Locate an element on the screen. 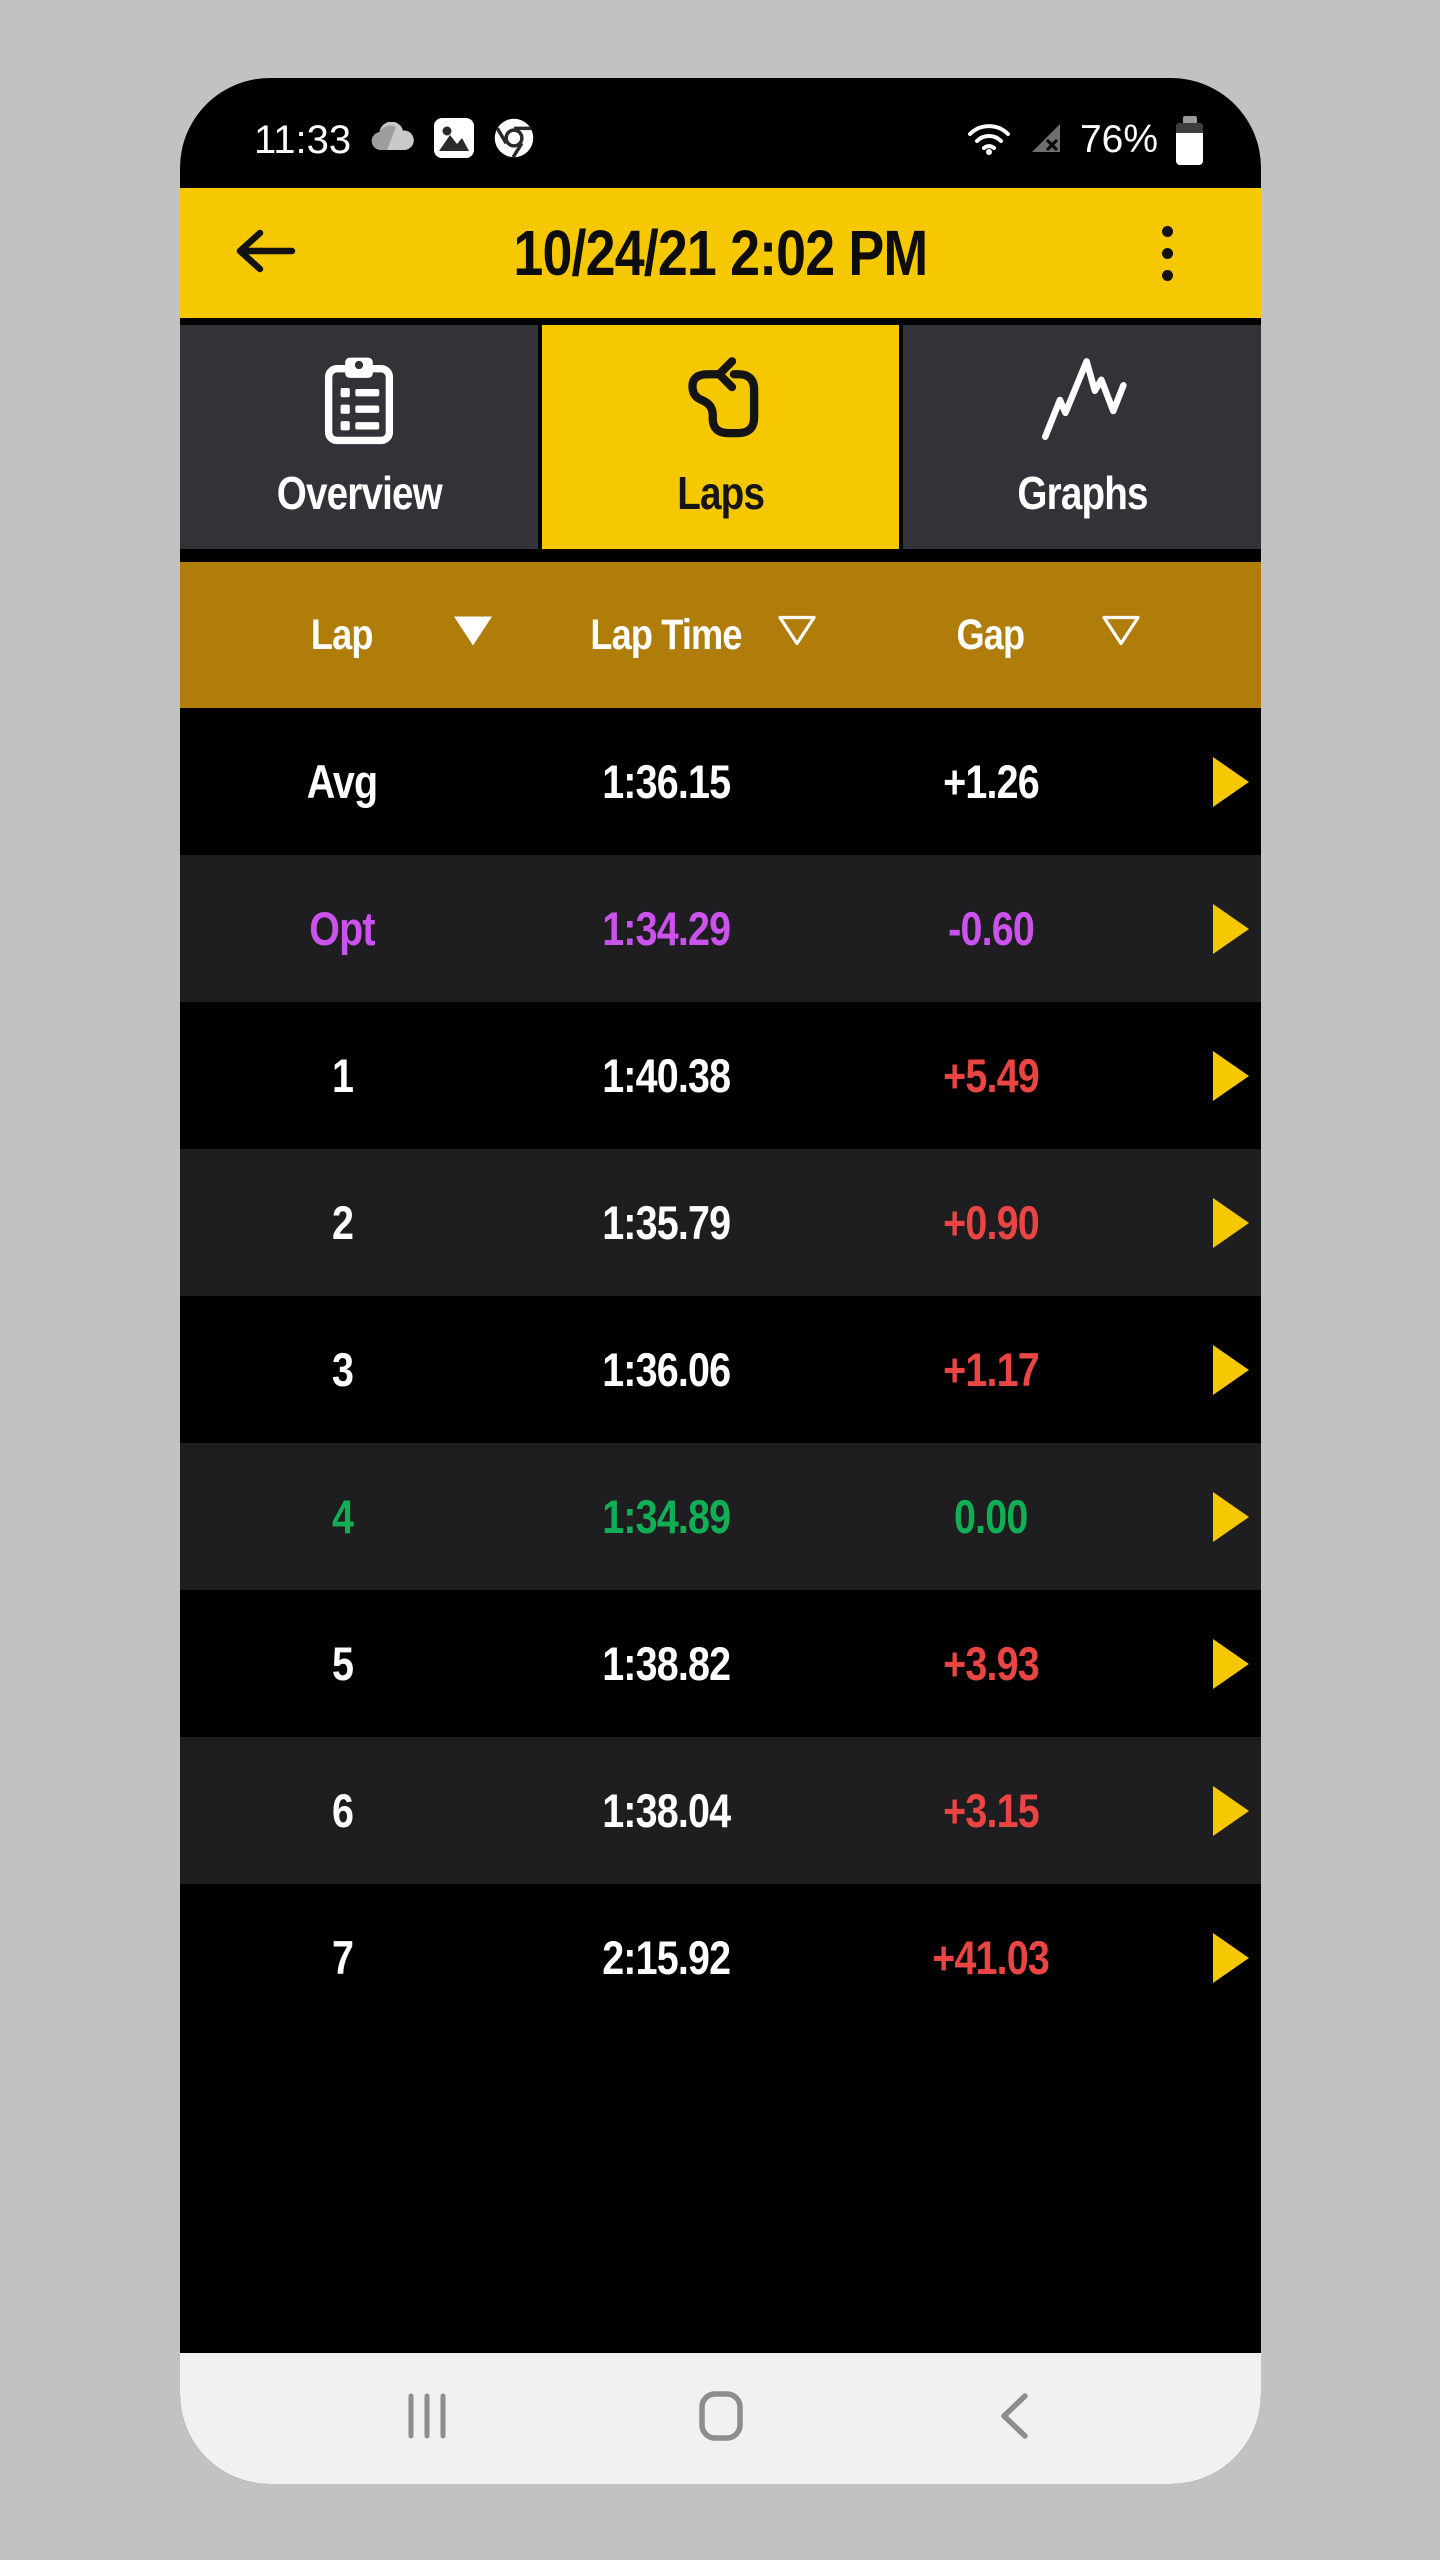 Image resolution: width=1440 pixels, height=2560 pixels. back-icon is located at coordinates (1014, 2418).